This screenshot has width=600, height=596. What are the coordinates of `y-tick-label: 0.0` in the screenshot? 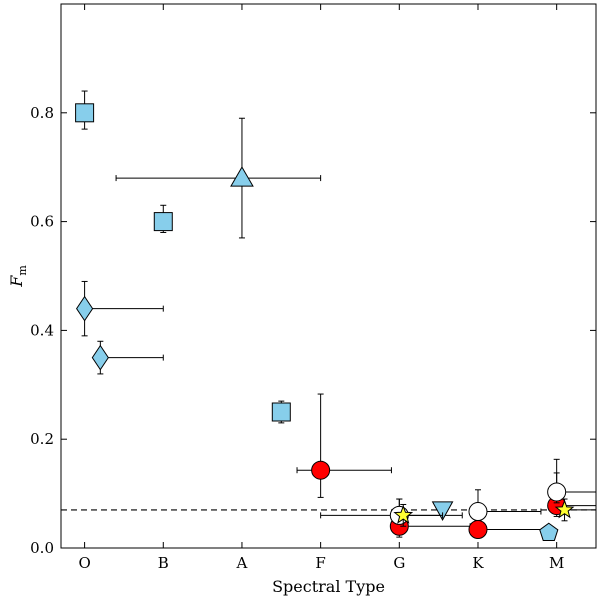 It's located at (42, 548).